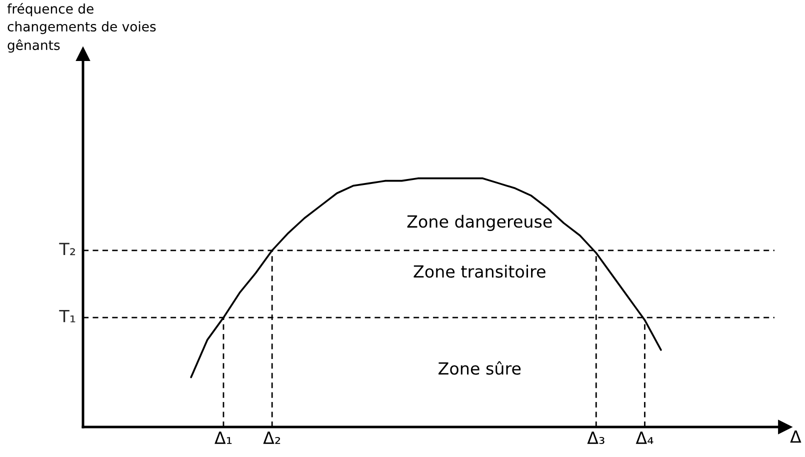  What do you see at coordinates (271, 438) in the screenshot?
I see `x-tick-label: Δ₂` at bounding box center [271, 438].